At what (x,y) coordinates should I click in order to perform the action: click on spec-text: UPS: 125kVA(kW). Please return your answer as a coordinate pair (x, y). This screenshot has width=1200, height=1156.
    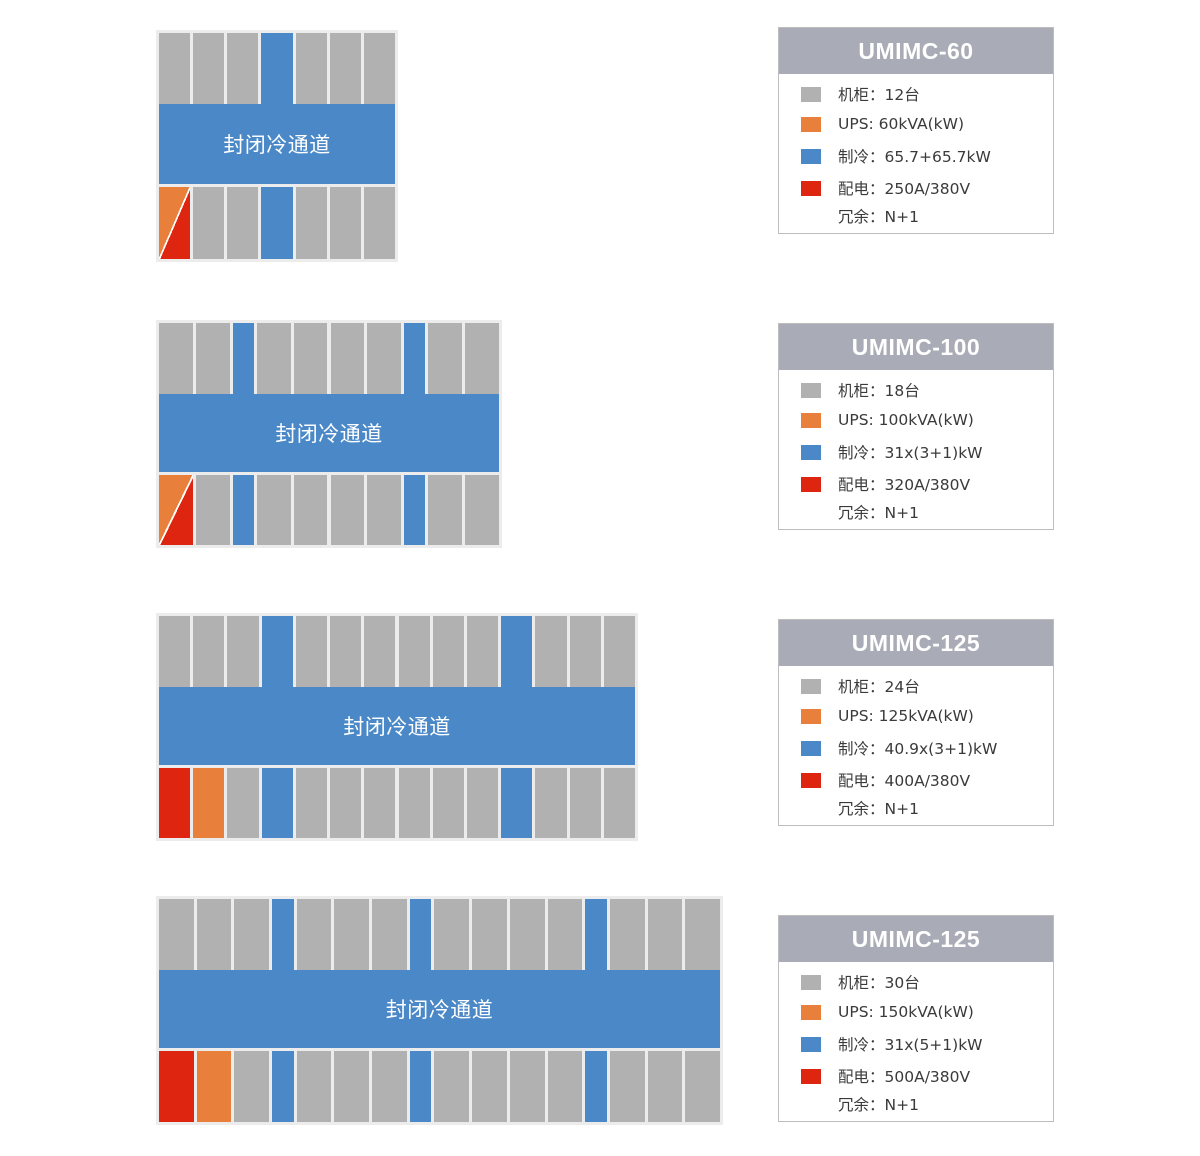
    Looking at the image, I should click on (906, 716).